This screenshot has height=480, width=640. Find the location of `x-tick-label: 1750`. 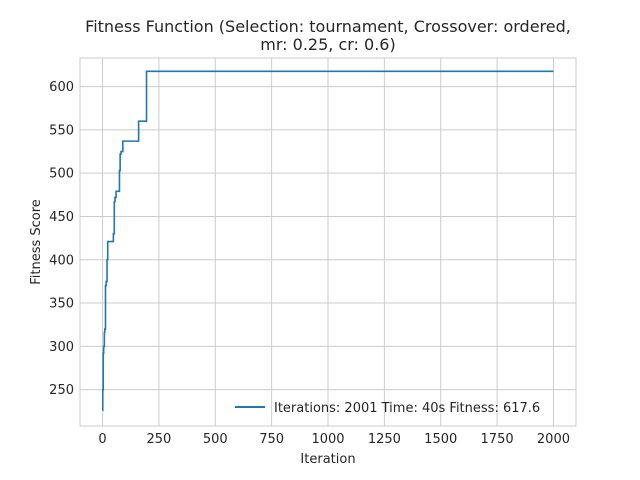

x-tick-label: 1750 is located at coordinates (497, 439).